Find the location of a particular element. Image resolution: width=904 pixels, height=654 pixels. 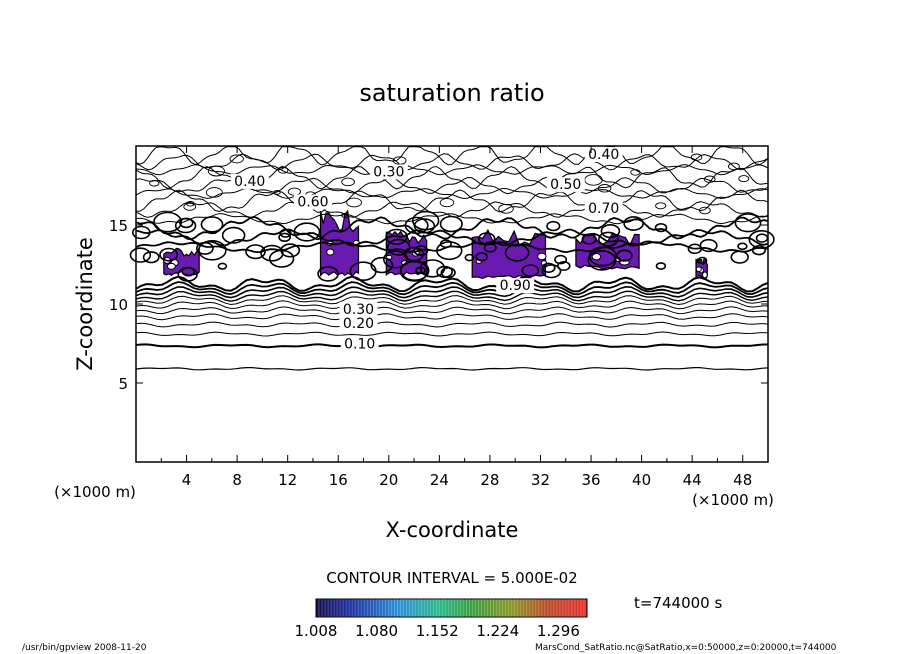

contour-label: 0.10 is located at coordinates (359, 345).